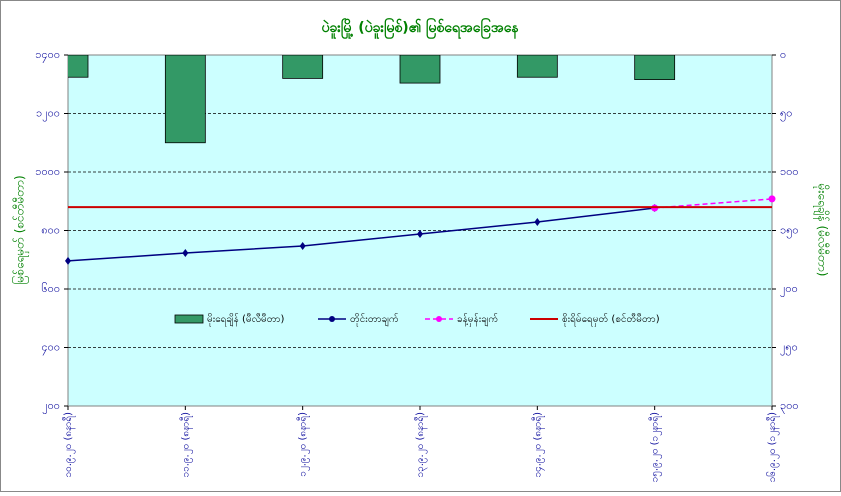 The height and width of the screenshot is (496, 841). I want to click on y-tick-label: ၄၀၀, so click(50, 348).